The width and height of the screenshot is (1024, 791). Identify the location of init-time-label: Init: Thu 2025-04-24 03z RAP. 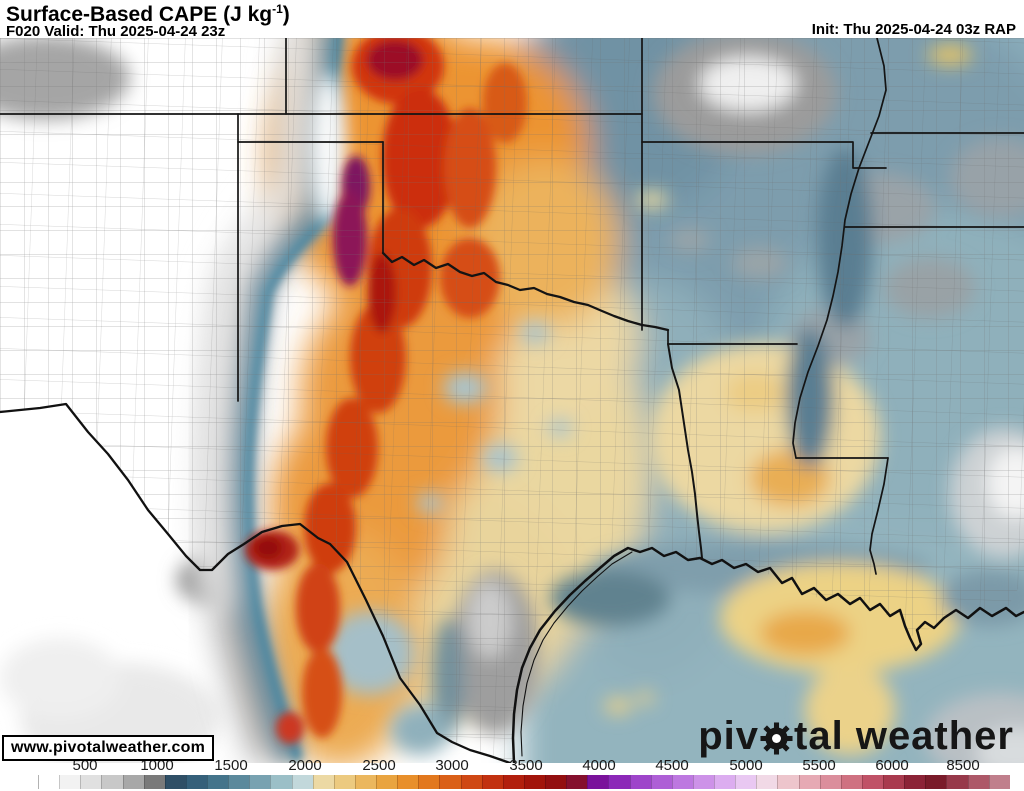
(913, 29).